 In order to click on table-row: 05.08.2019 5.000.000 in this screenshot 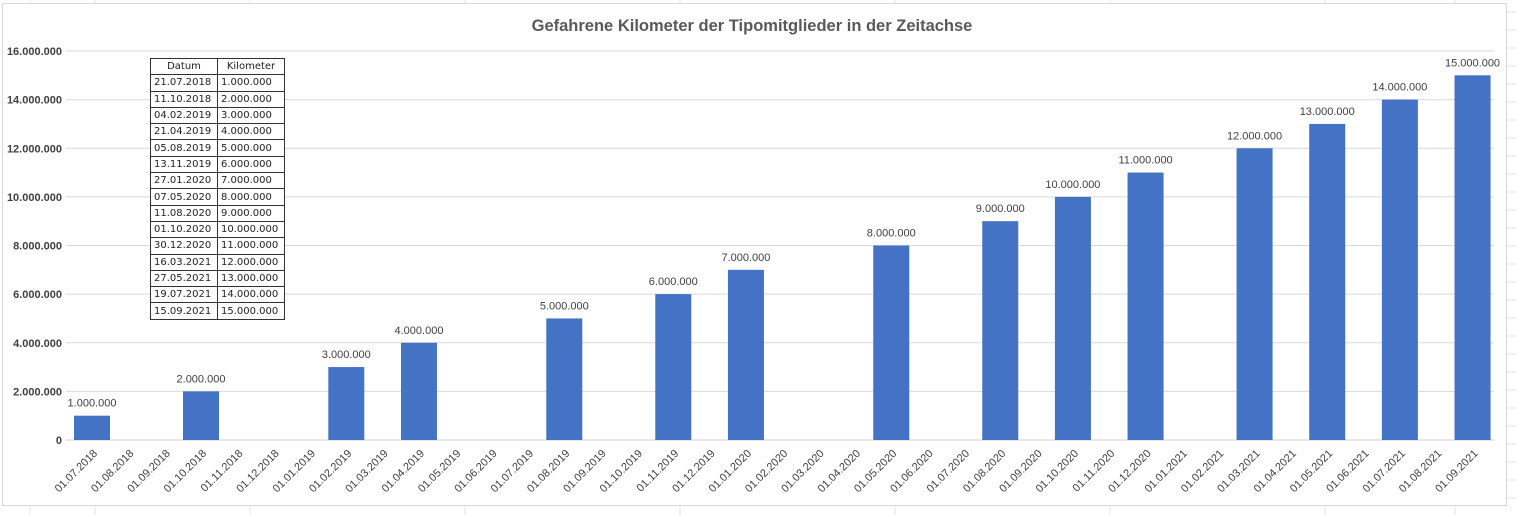, I will do `click(217, 148)`.